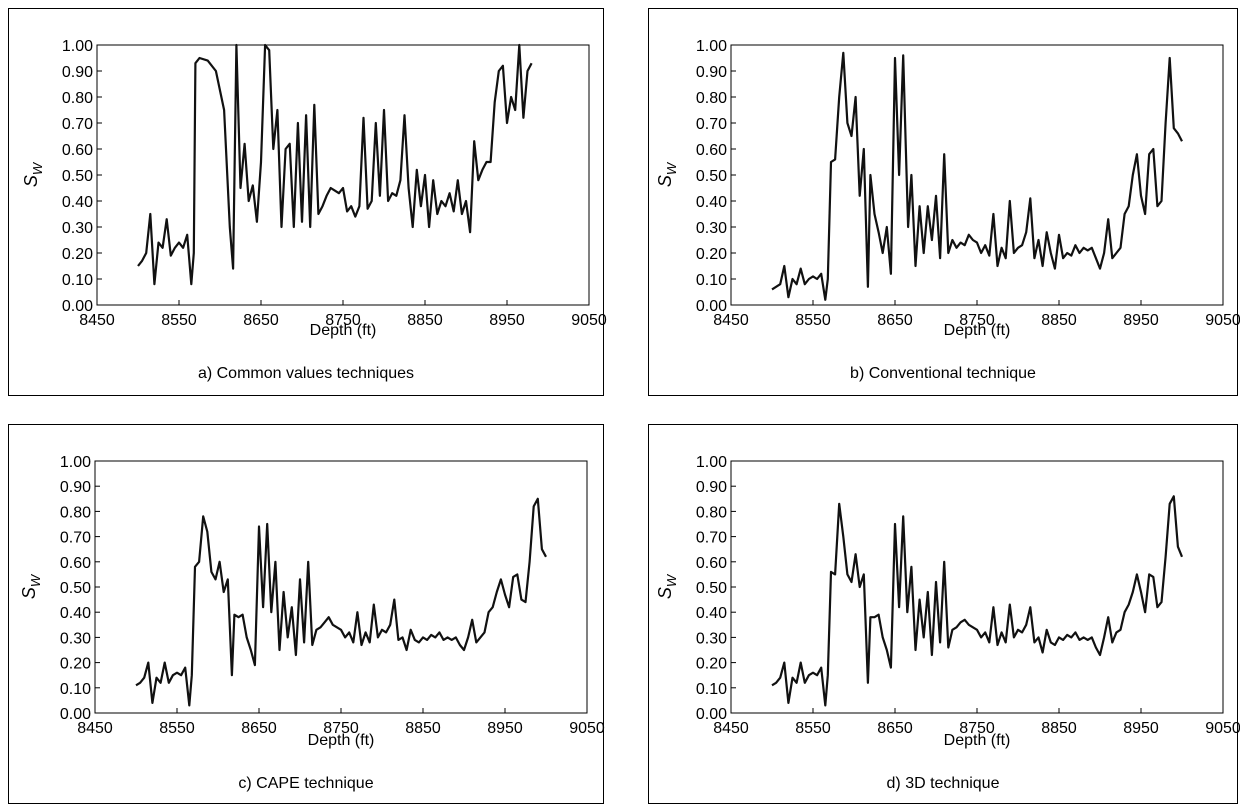 The width and height of the screenshot is (1240, 808). I want to click on chart-caption: b) Conventional technique, so click(943, 373).